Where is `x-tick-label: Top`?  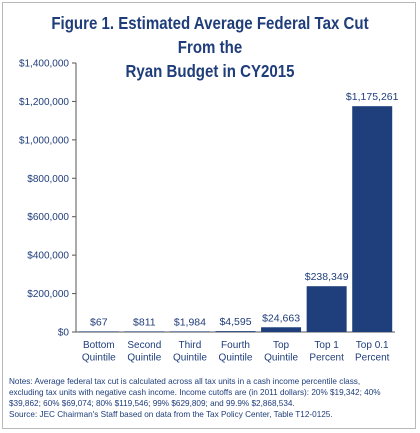 x-tick-label: Top is located at coordinates (281, 345).